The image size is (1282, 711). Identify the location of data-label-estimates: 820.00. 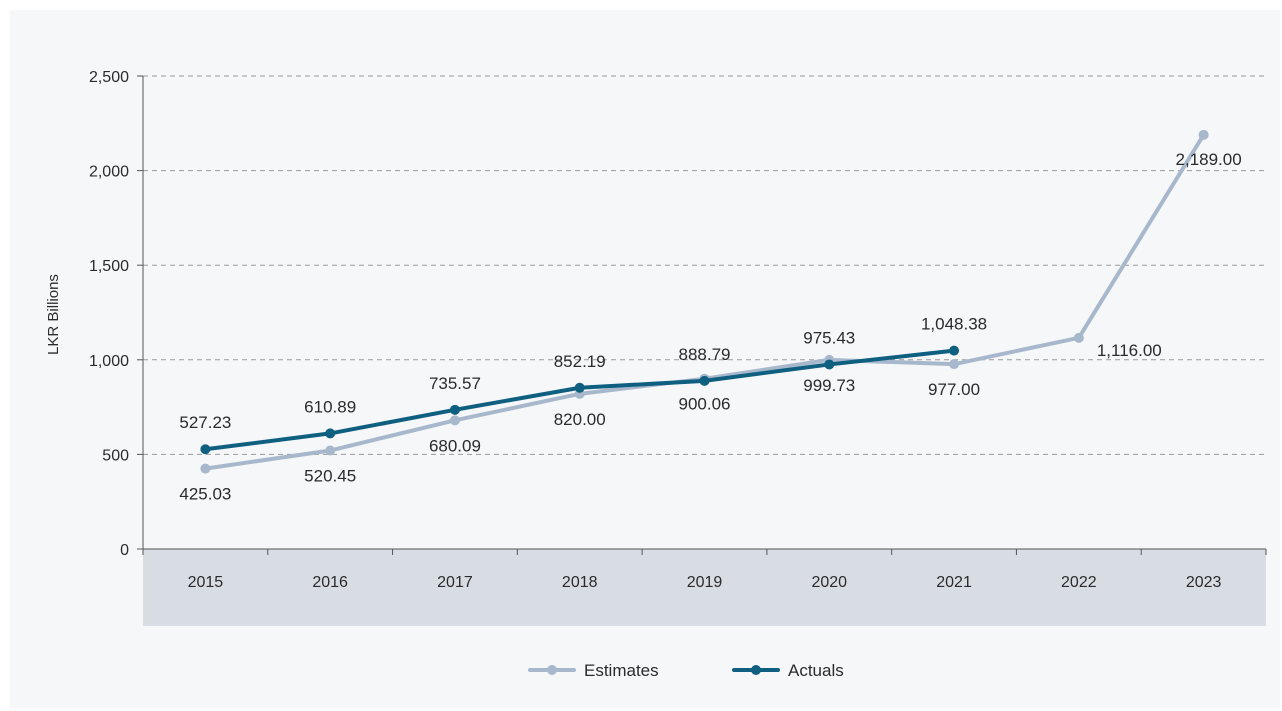
(580, 419).